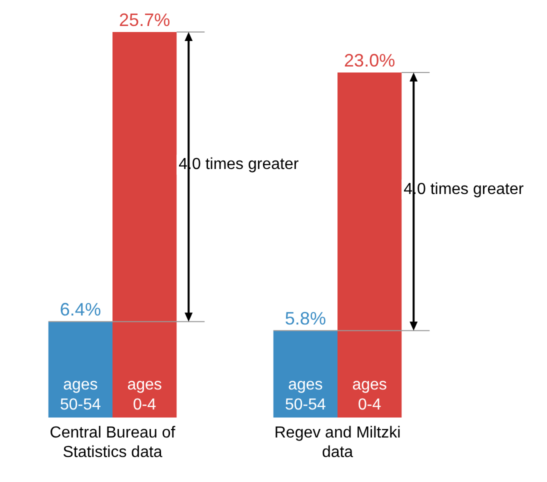  What do you see at coordinates (305, 318) in the screenshot?
I see `data-label: 5.8%` at bounding box center [305, 318].